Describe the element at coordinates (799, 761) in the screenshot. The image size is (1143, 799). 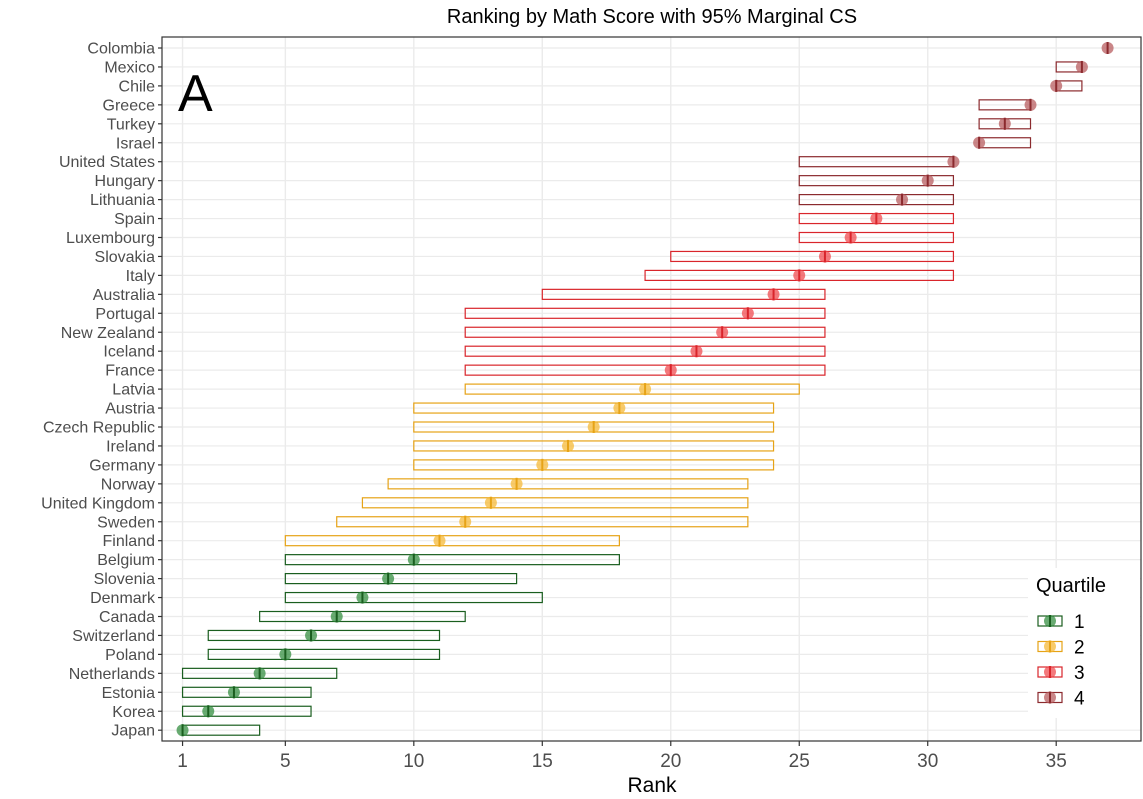
I see `x-tick-label: 25` at that location.